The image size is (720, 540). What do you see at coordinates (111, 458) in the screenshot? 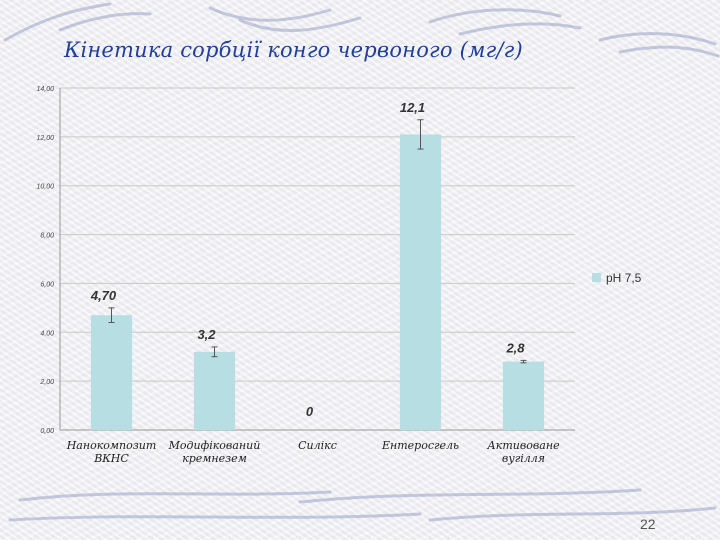
I see `x-tick-label: ВКНС` at bounding box center [111, 458].